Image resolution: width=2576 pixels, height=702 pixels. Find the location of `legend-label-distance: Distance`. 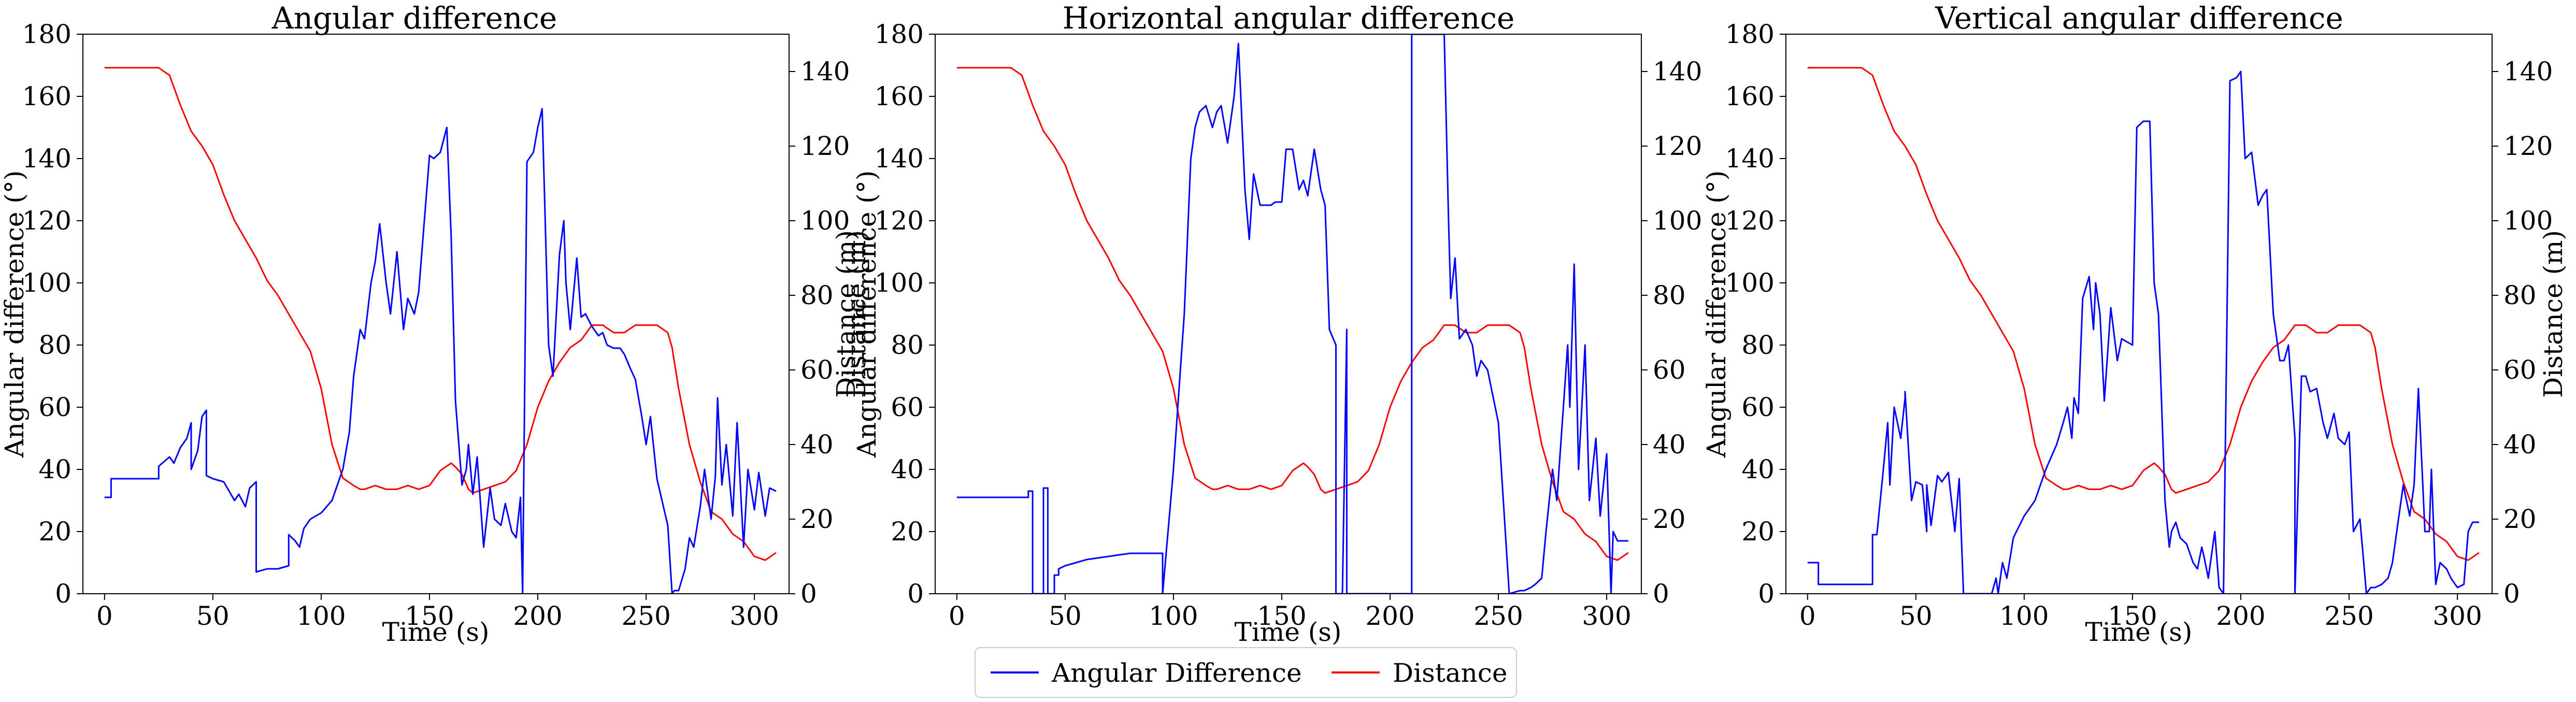

legend-label-distance: Distance is located at coordinates (1450, 673).